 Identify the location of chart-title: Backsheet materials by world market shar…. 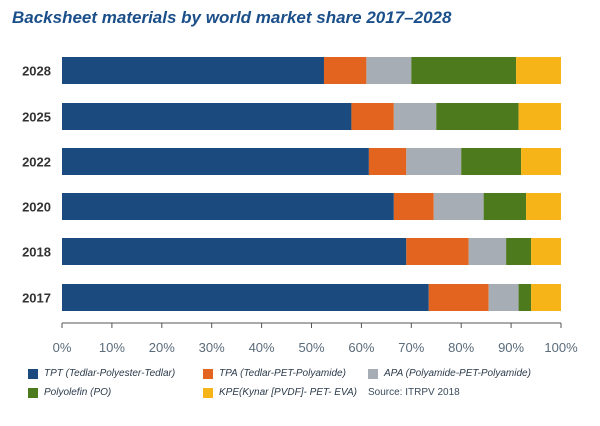
(232, 17).